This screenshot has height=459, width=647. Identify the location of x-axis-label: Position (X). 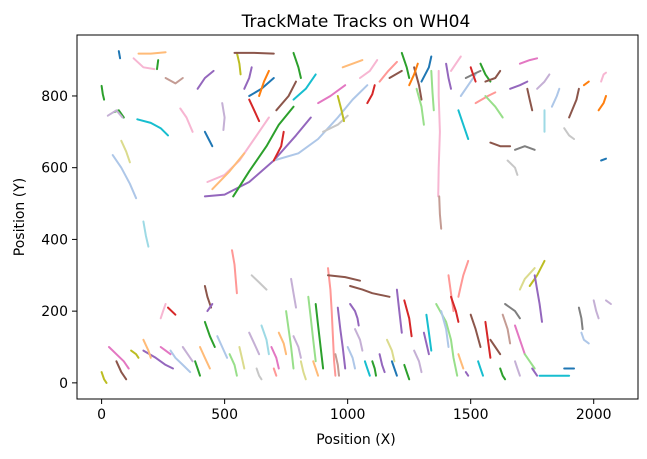
(355, 440).